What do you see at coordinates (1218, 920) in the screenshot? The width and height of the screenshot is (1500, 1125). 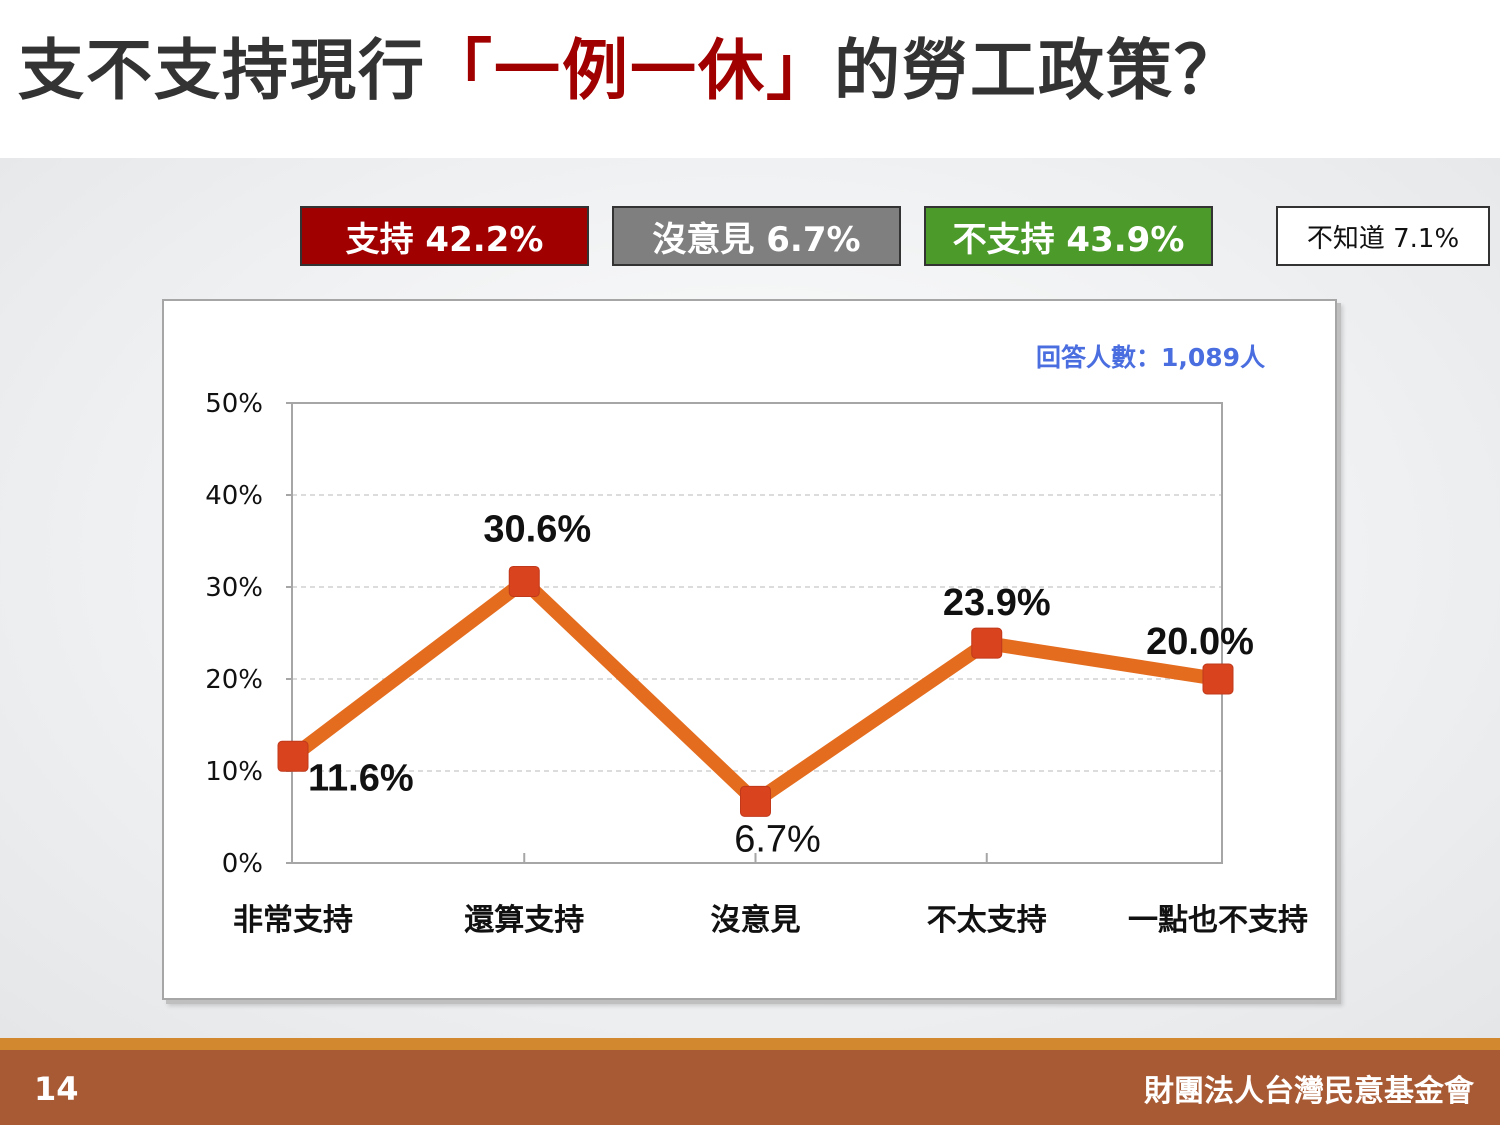 I see `x-tick-label: 一點也不支持` at bounding box center [1218, 920].